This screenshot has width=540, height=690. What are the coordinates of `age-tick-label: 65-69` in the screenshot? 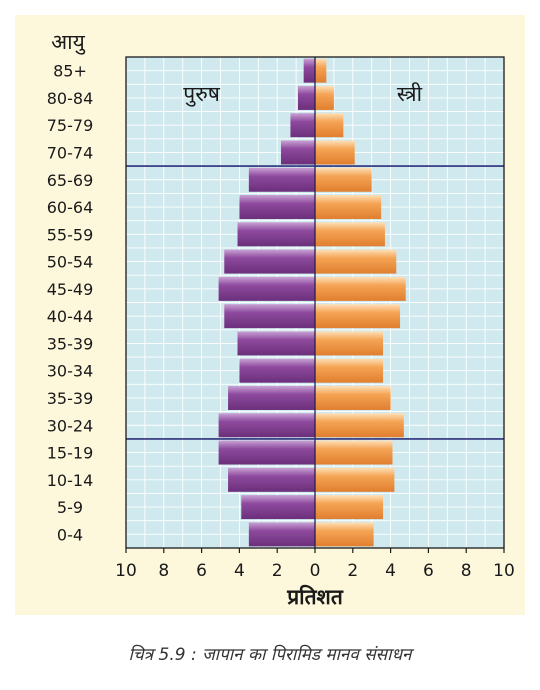 It's located at (70, 180).